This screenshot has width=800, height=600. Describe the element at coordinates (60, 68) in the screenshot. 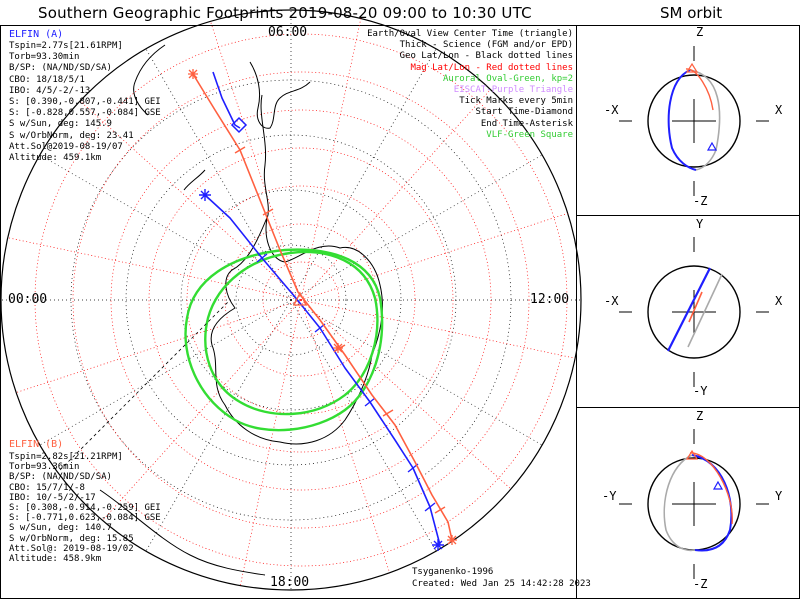

I see `elfin-a-line: B/SP: (NA/ND/SD/SA)` at that location.